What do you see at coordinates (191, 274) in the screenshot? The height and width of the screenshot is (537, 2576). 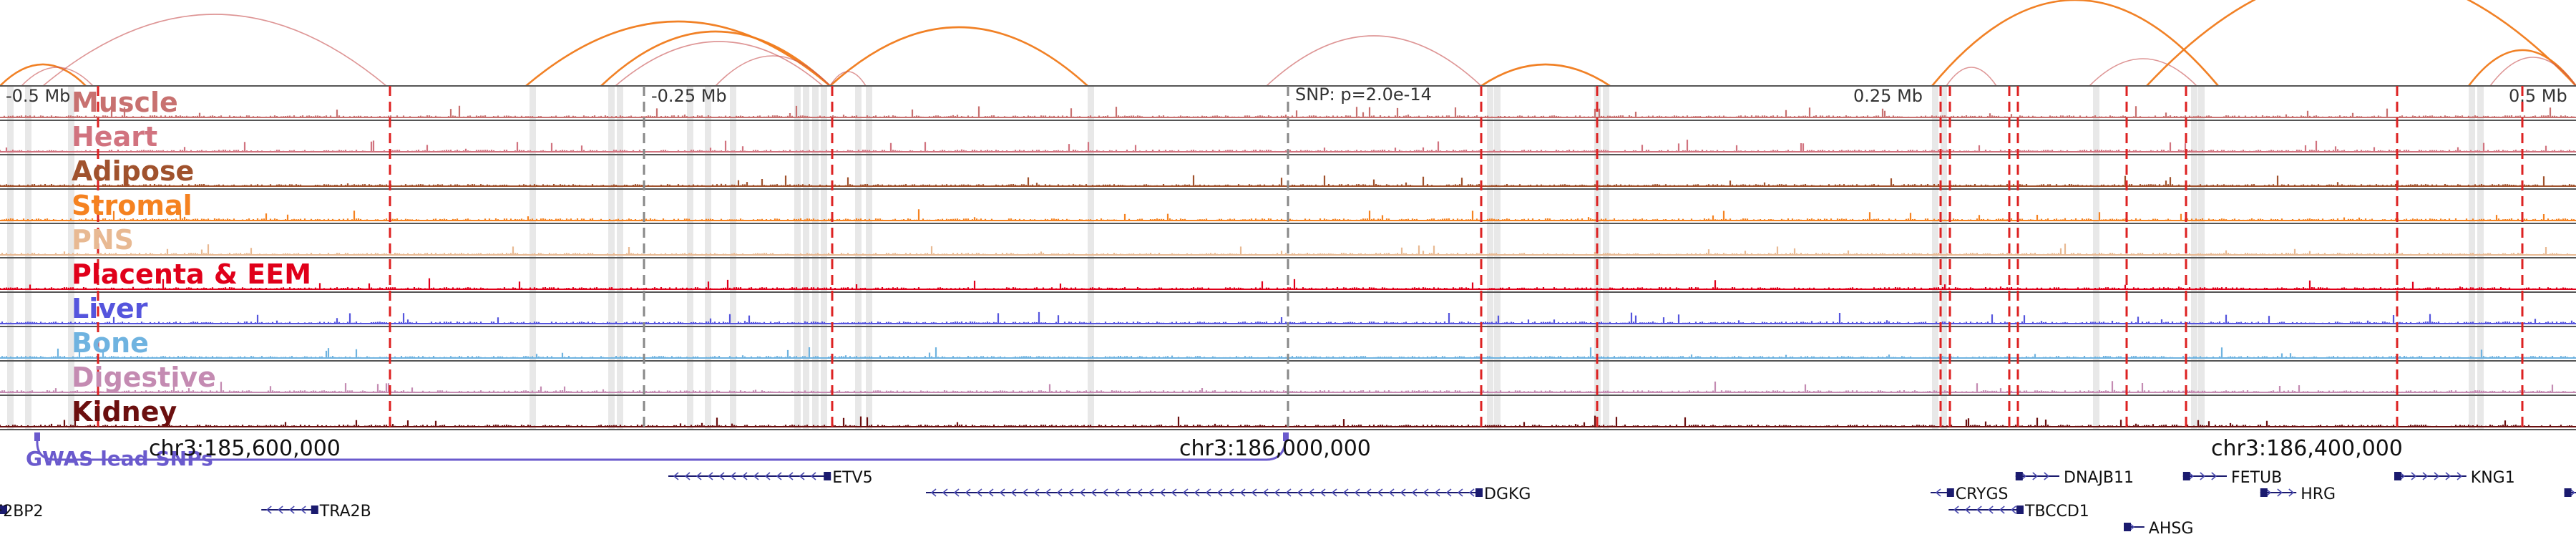 I see `track-label-placenta-eem: Placenta & EEM` at bounding box center [191, 274].